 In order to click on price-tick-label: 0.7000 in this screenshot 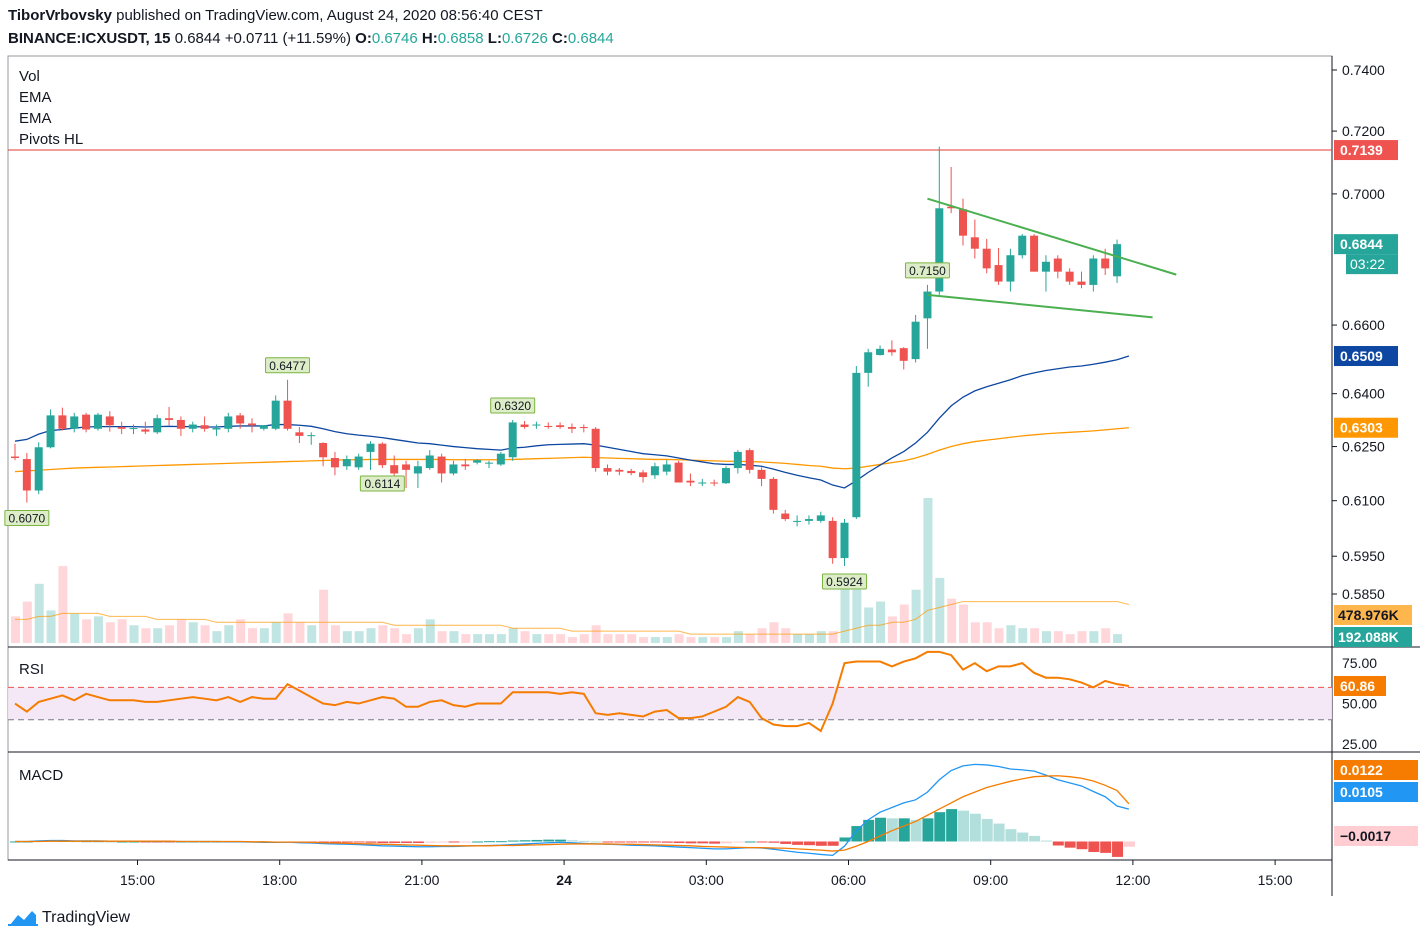, I will do `click(1363, 194)`.